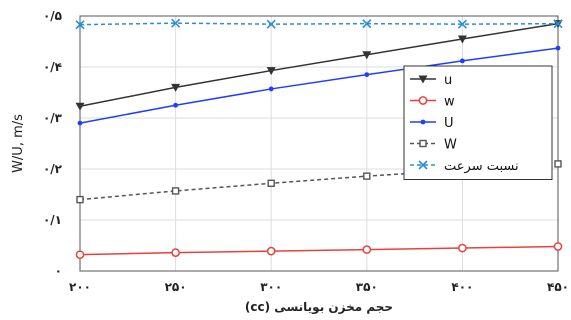 The image size is (571, 320). I want to click on legend-label: u, so click(448, 80).